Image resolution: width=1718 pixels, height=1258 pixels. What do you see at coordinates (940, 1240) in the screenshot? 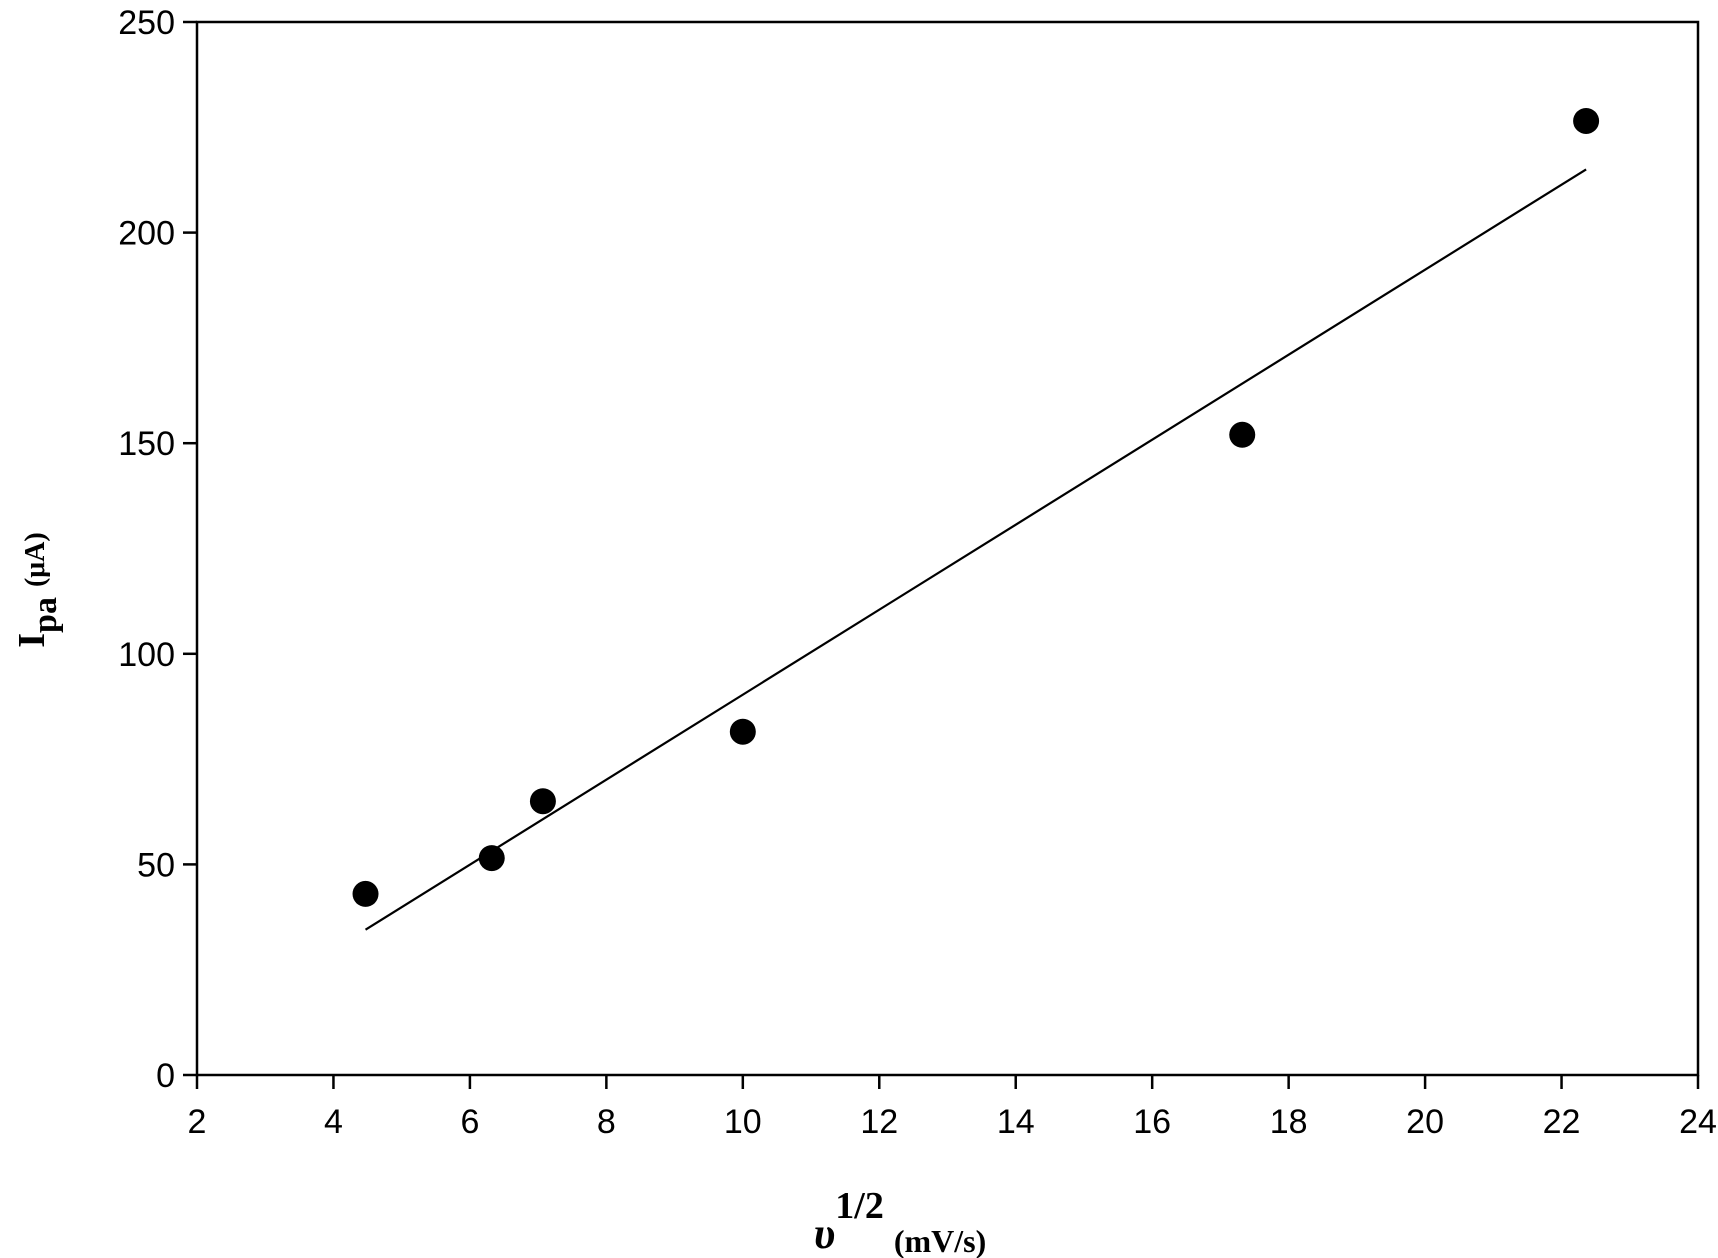
I see `x-axis-title-unit: (mV/s)` at bounding box center [940, 1240].